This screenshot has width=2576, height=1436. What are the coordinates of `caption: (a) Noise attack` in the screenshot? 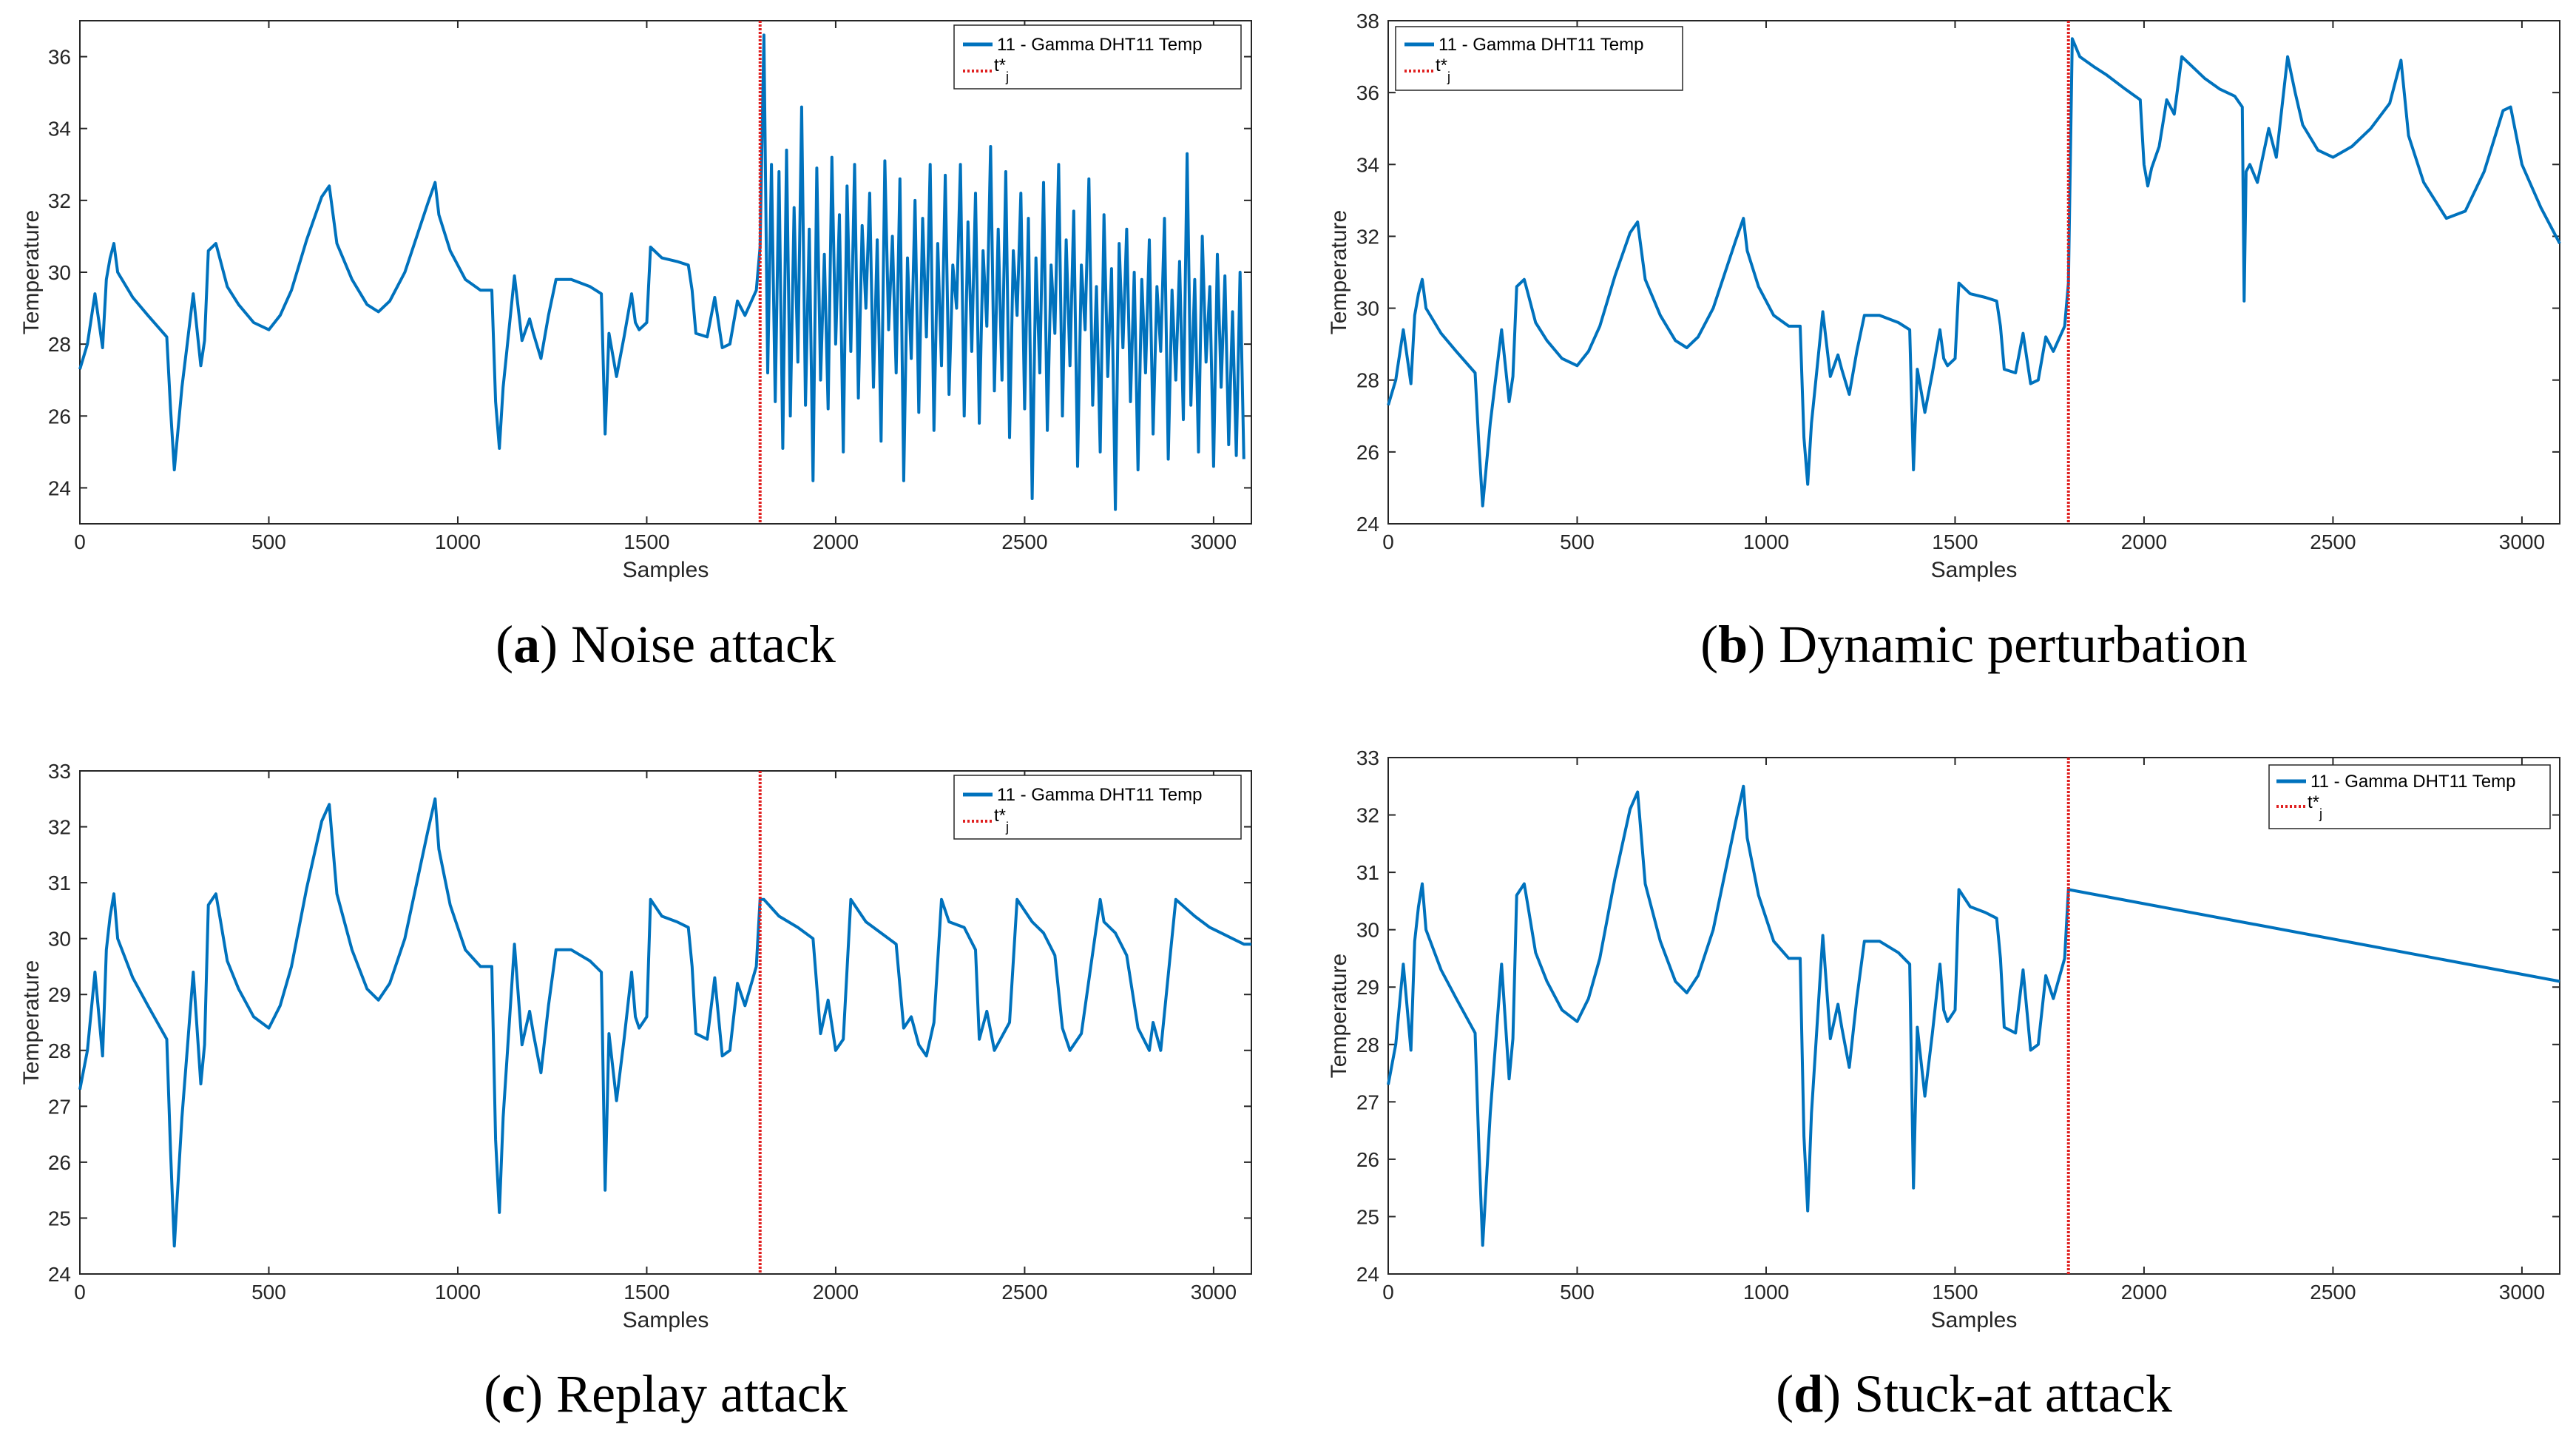 It's located at (666, 644).